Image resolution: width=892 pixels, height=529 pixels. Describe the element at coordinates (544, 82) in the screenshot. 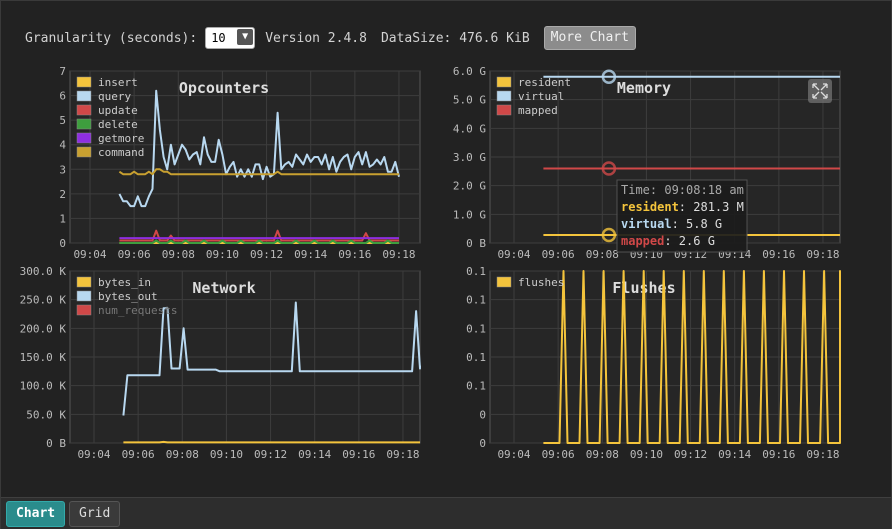

I see `legend-label-resident: resident` at that location.